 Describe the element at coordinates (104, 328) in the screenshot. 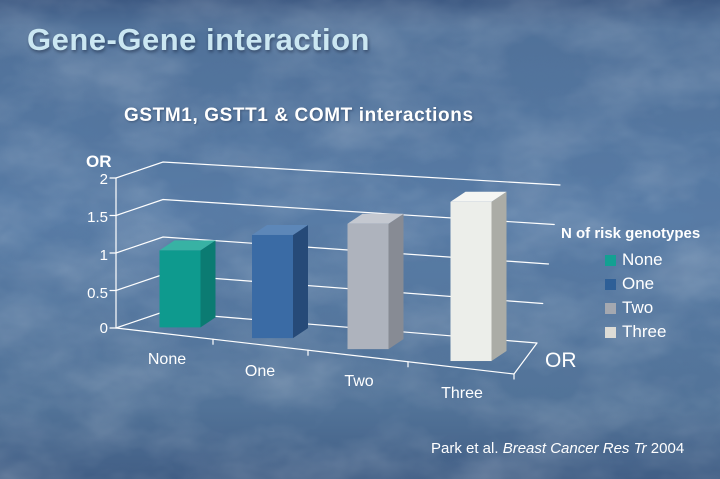

I see `tick-label-0: 0` at that location.